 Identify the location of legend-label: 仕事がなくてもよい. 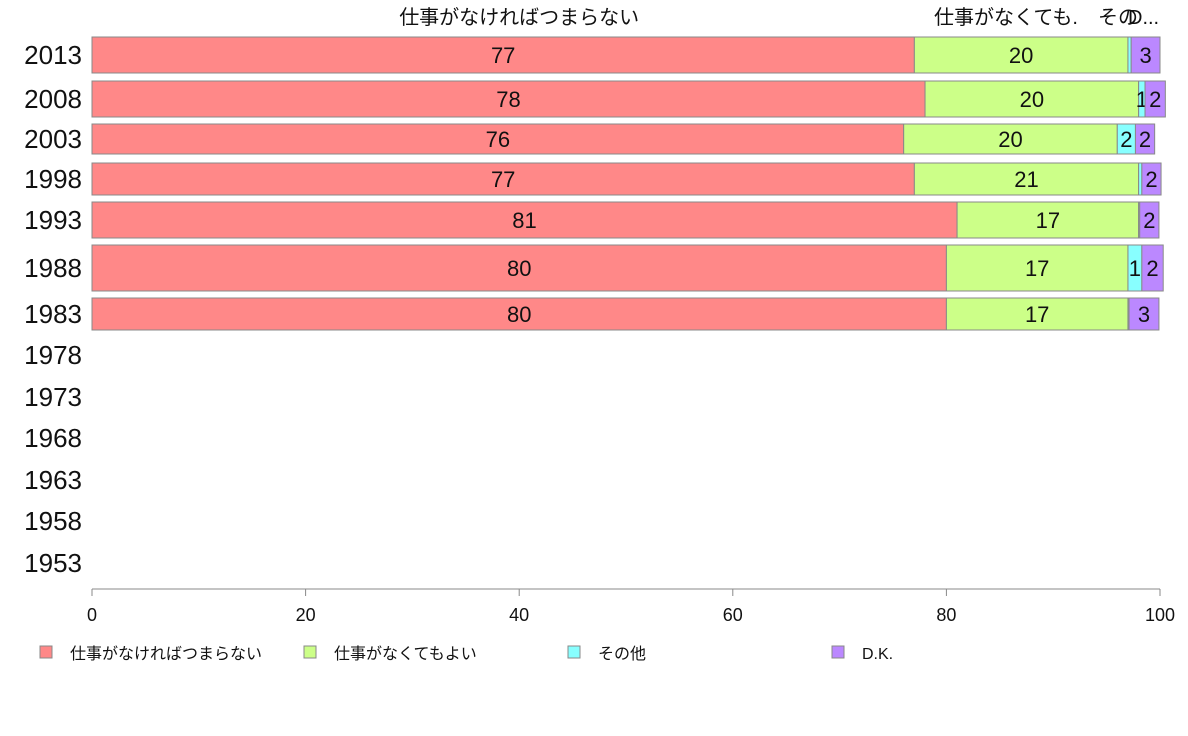
(405, 654).